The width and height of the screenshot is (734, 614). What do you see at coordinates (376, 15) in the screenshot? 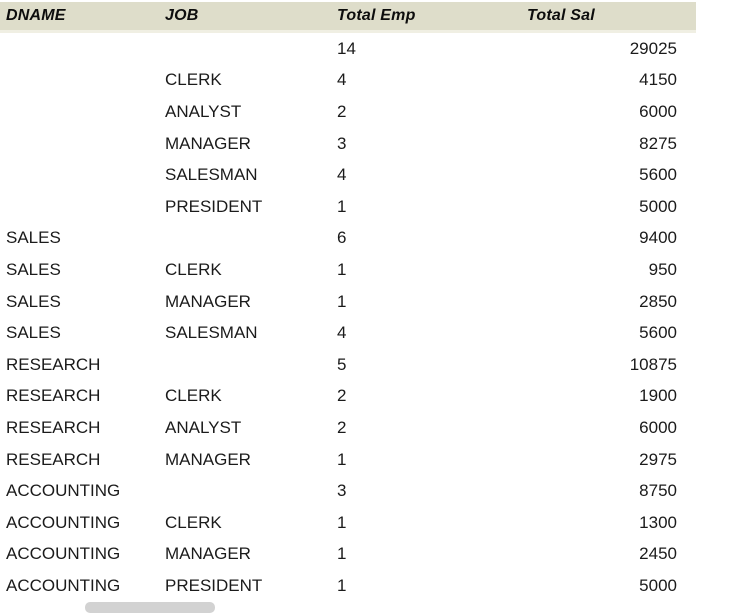
I see `column-header-total-emp: Total Emp` at bounding box center [376, 15].